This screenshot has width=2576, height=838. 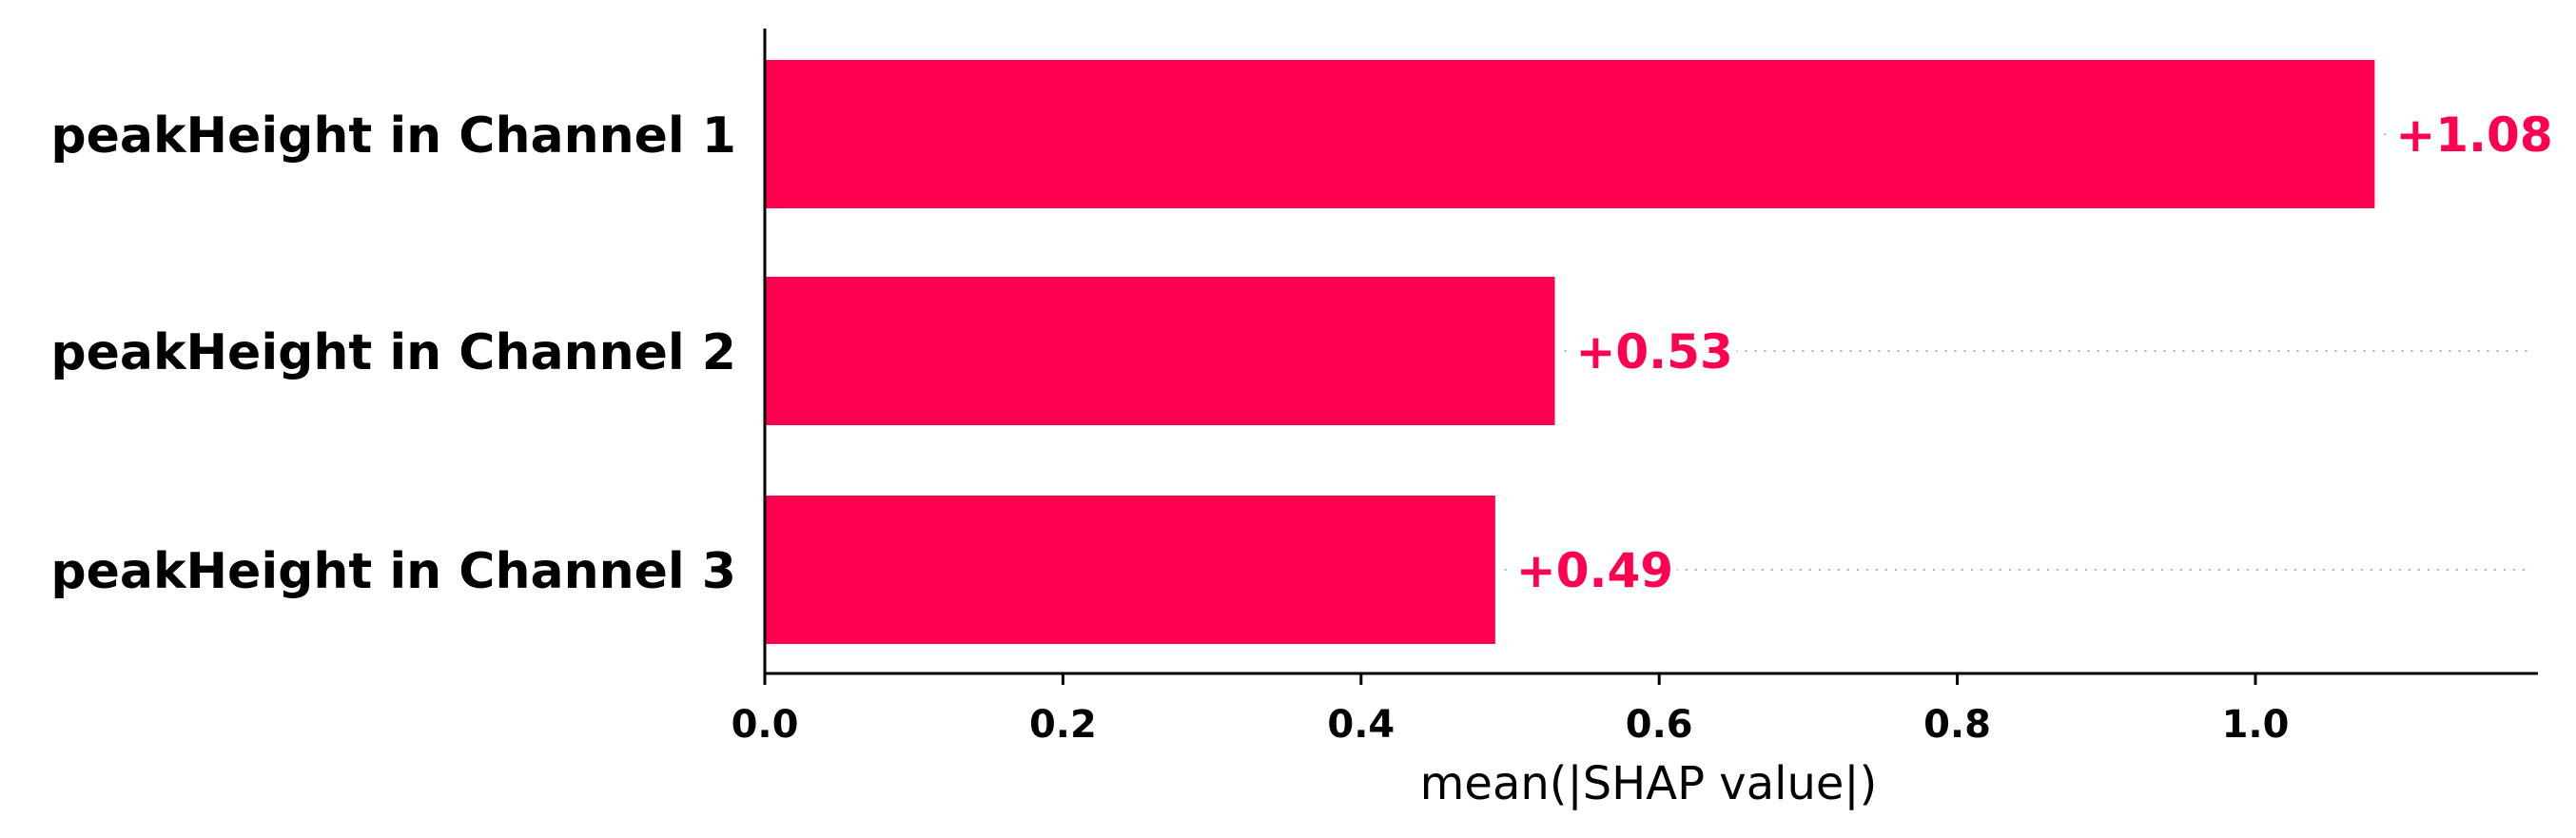 I want to click on x-tick-label: 0.8, so click(x=1957, y=725).